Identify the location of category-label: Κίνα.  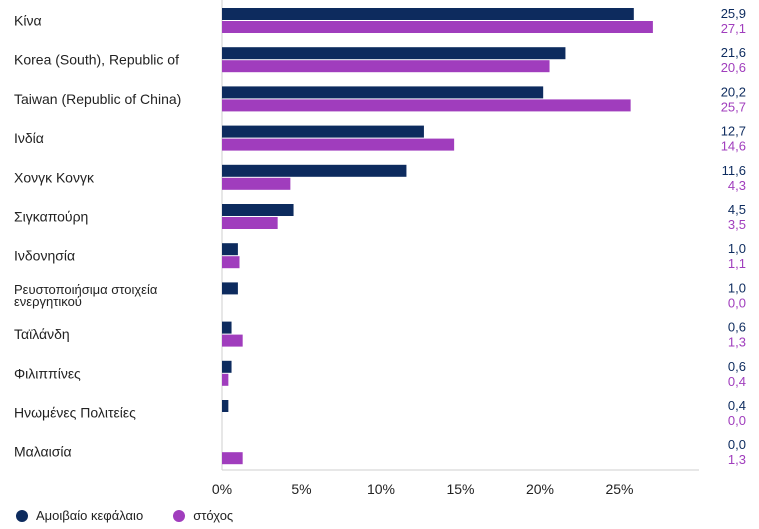
(28, 21).